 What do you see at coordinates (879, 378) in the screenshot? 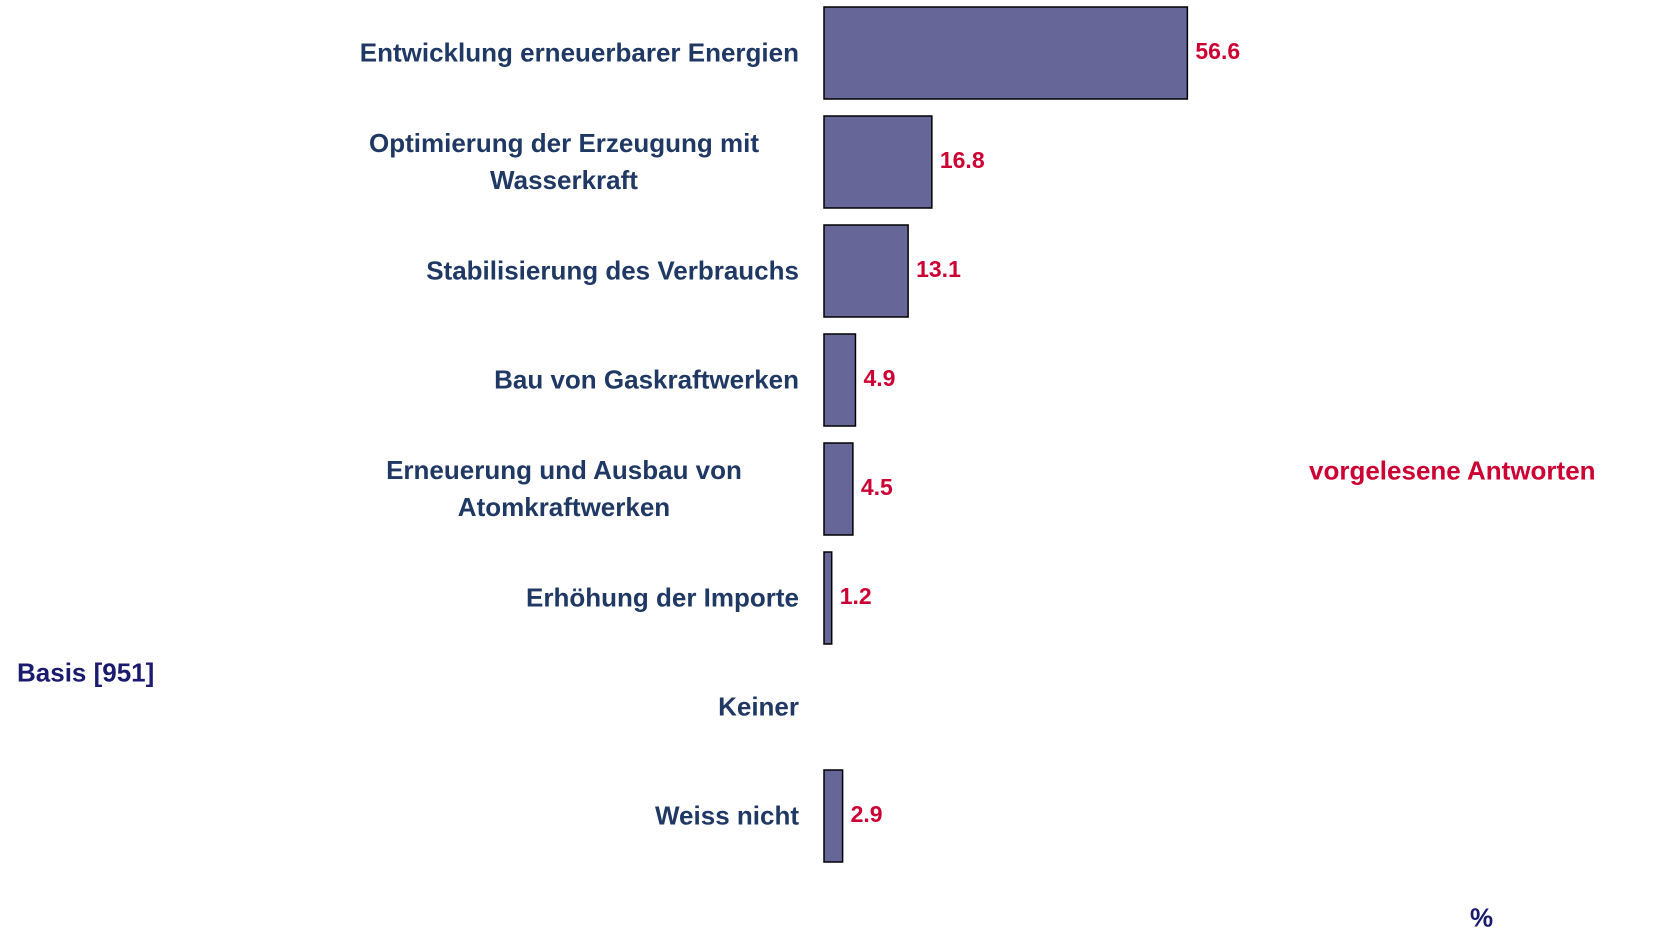
I see `value-label: 4.9` at bounding box center [879, 378].